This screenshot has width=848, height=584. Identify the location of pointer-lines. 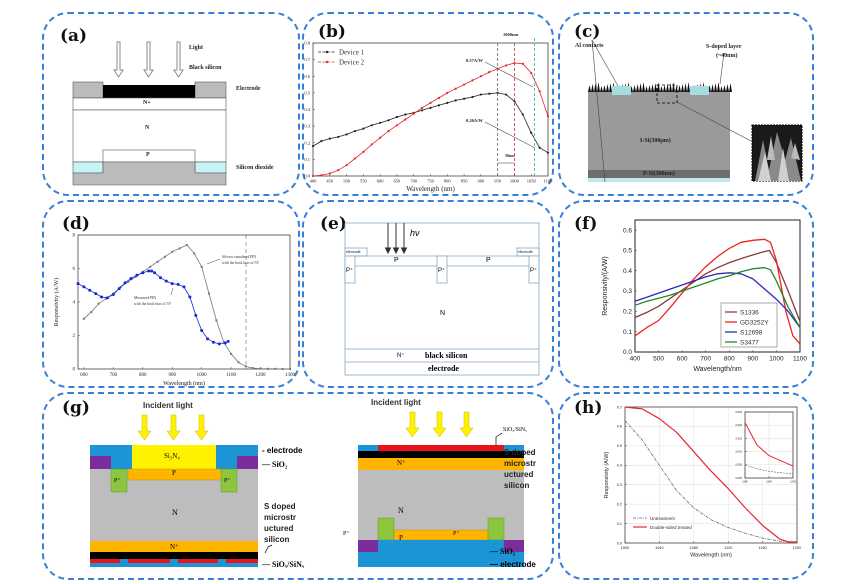
(671, 111).